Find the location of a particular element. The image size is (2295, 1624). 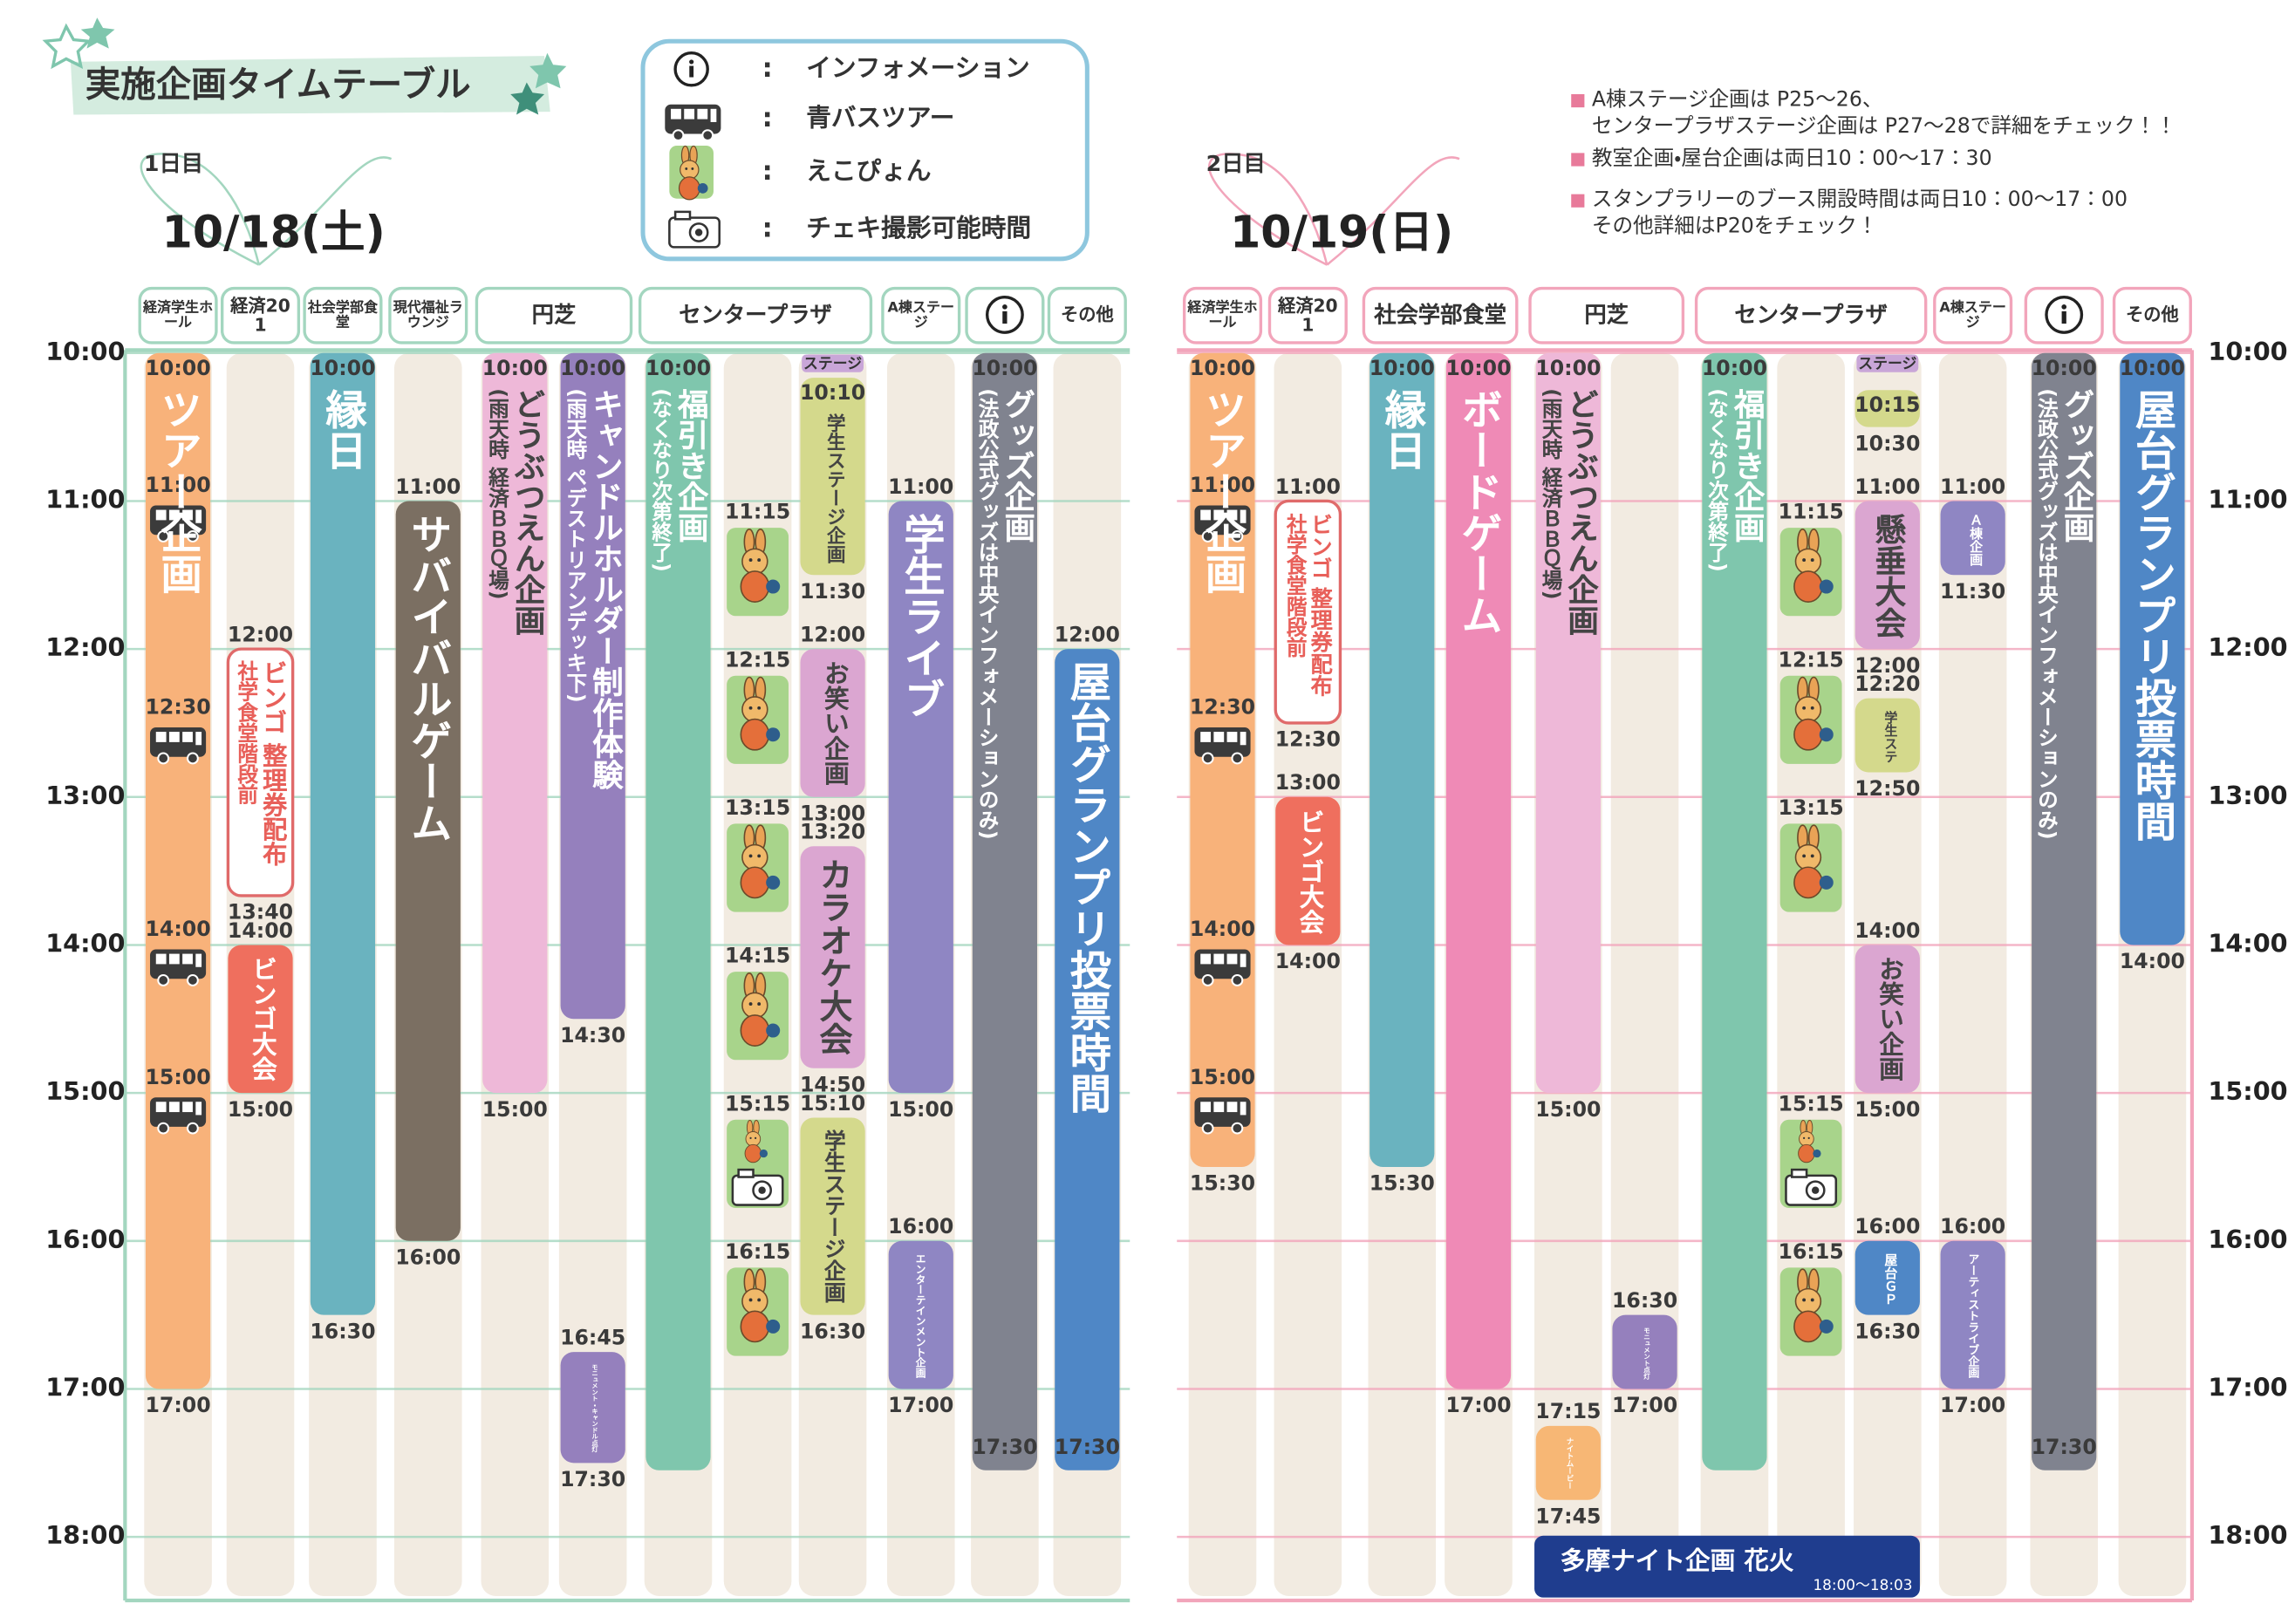

column-header-label: A棟ステージ is located at coordinates (1972, 315).